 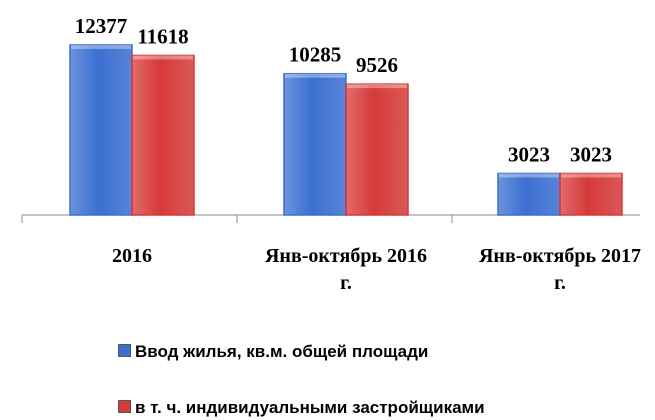 What do you see at coordinates (560, 269) in the screenshot?
I see `x-tick-label: Янв-октябрь 2017 г.` at bounding box center [560, 269].